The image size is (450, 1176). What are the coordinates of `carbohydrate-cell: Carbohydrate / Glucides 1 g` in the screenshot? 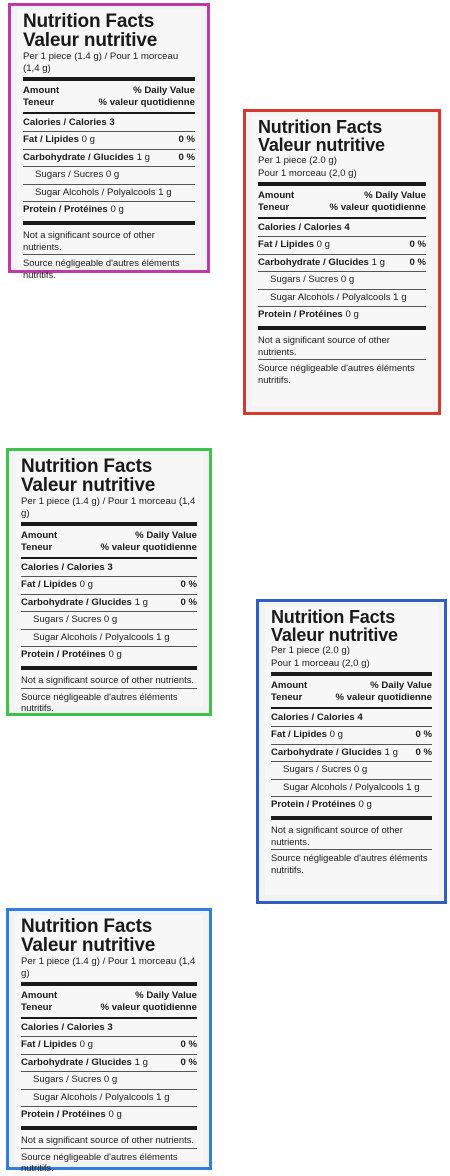 It's located at (86, 158).